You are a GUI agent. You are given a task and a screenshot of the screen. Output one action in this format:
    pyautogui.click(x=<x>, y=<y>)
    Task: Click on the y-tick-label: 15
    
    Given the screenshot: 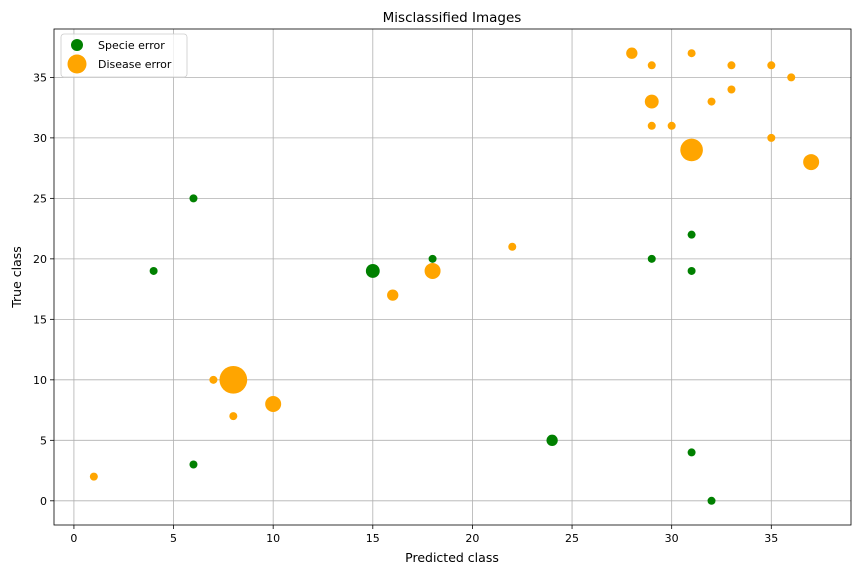 What is the action you would take?
    pyautogui.click(x=40, y=319)
    